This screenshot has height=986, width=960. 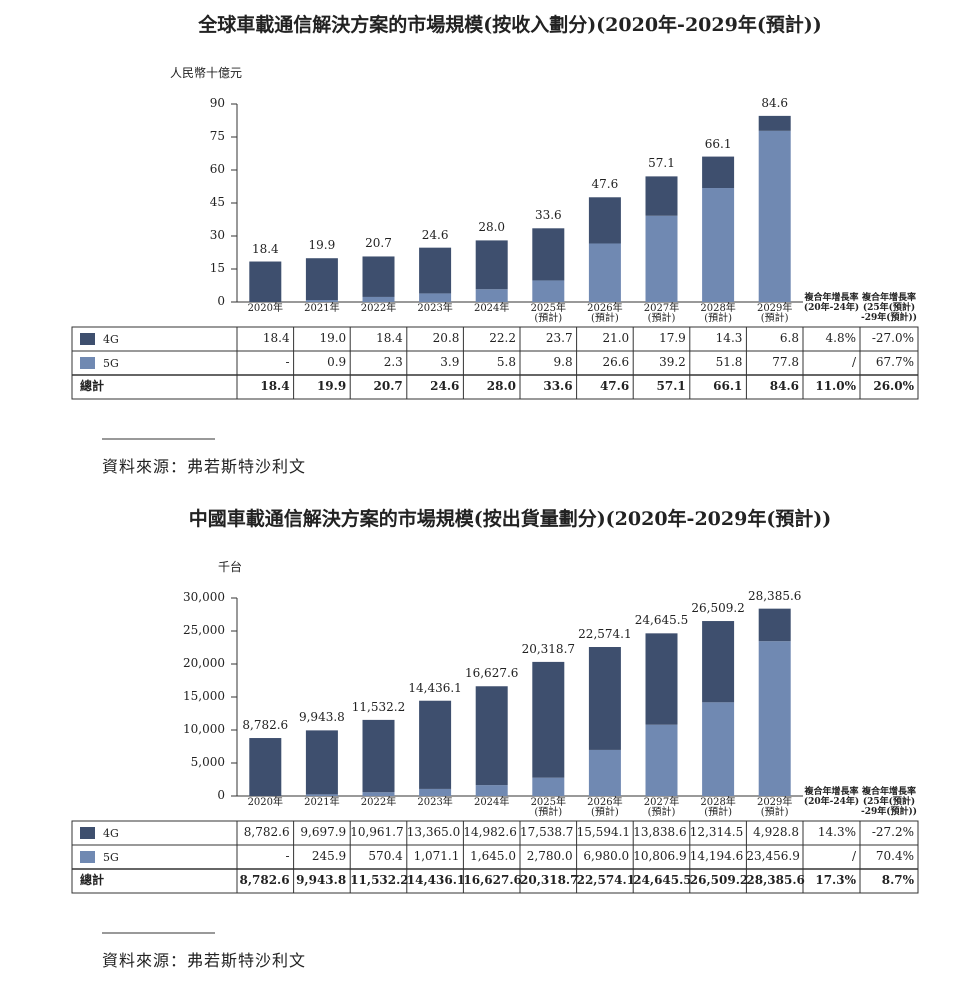 I want to click on table-cell: 4,928.8, so click(x=776, y=832).